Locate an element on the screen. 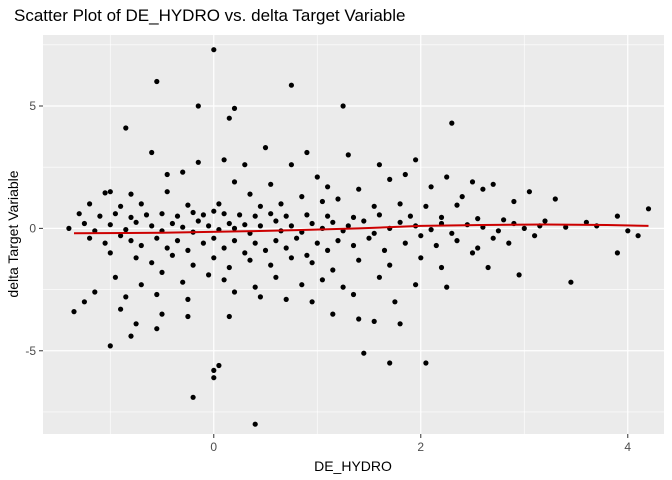  y-tick-label: -5 is located at coordinates (30, 351).